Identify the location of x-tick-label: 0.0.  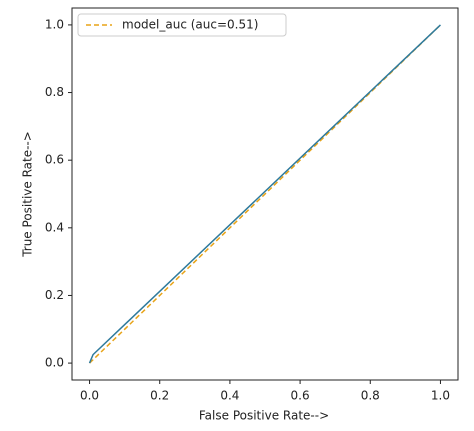
(89, 396).